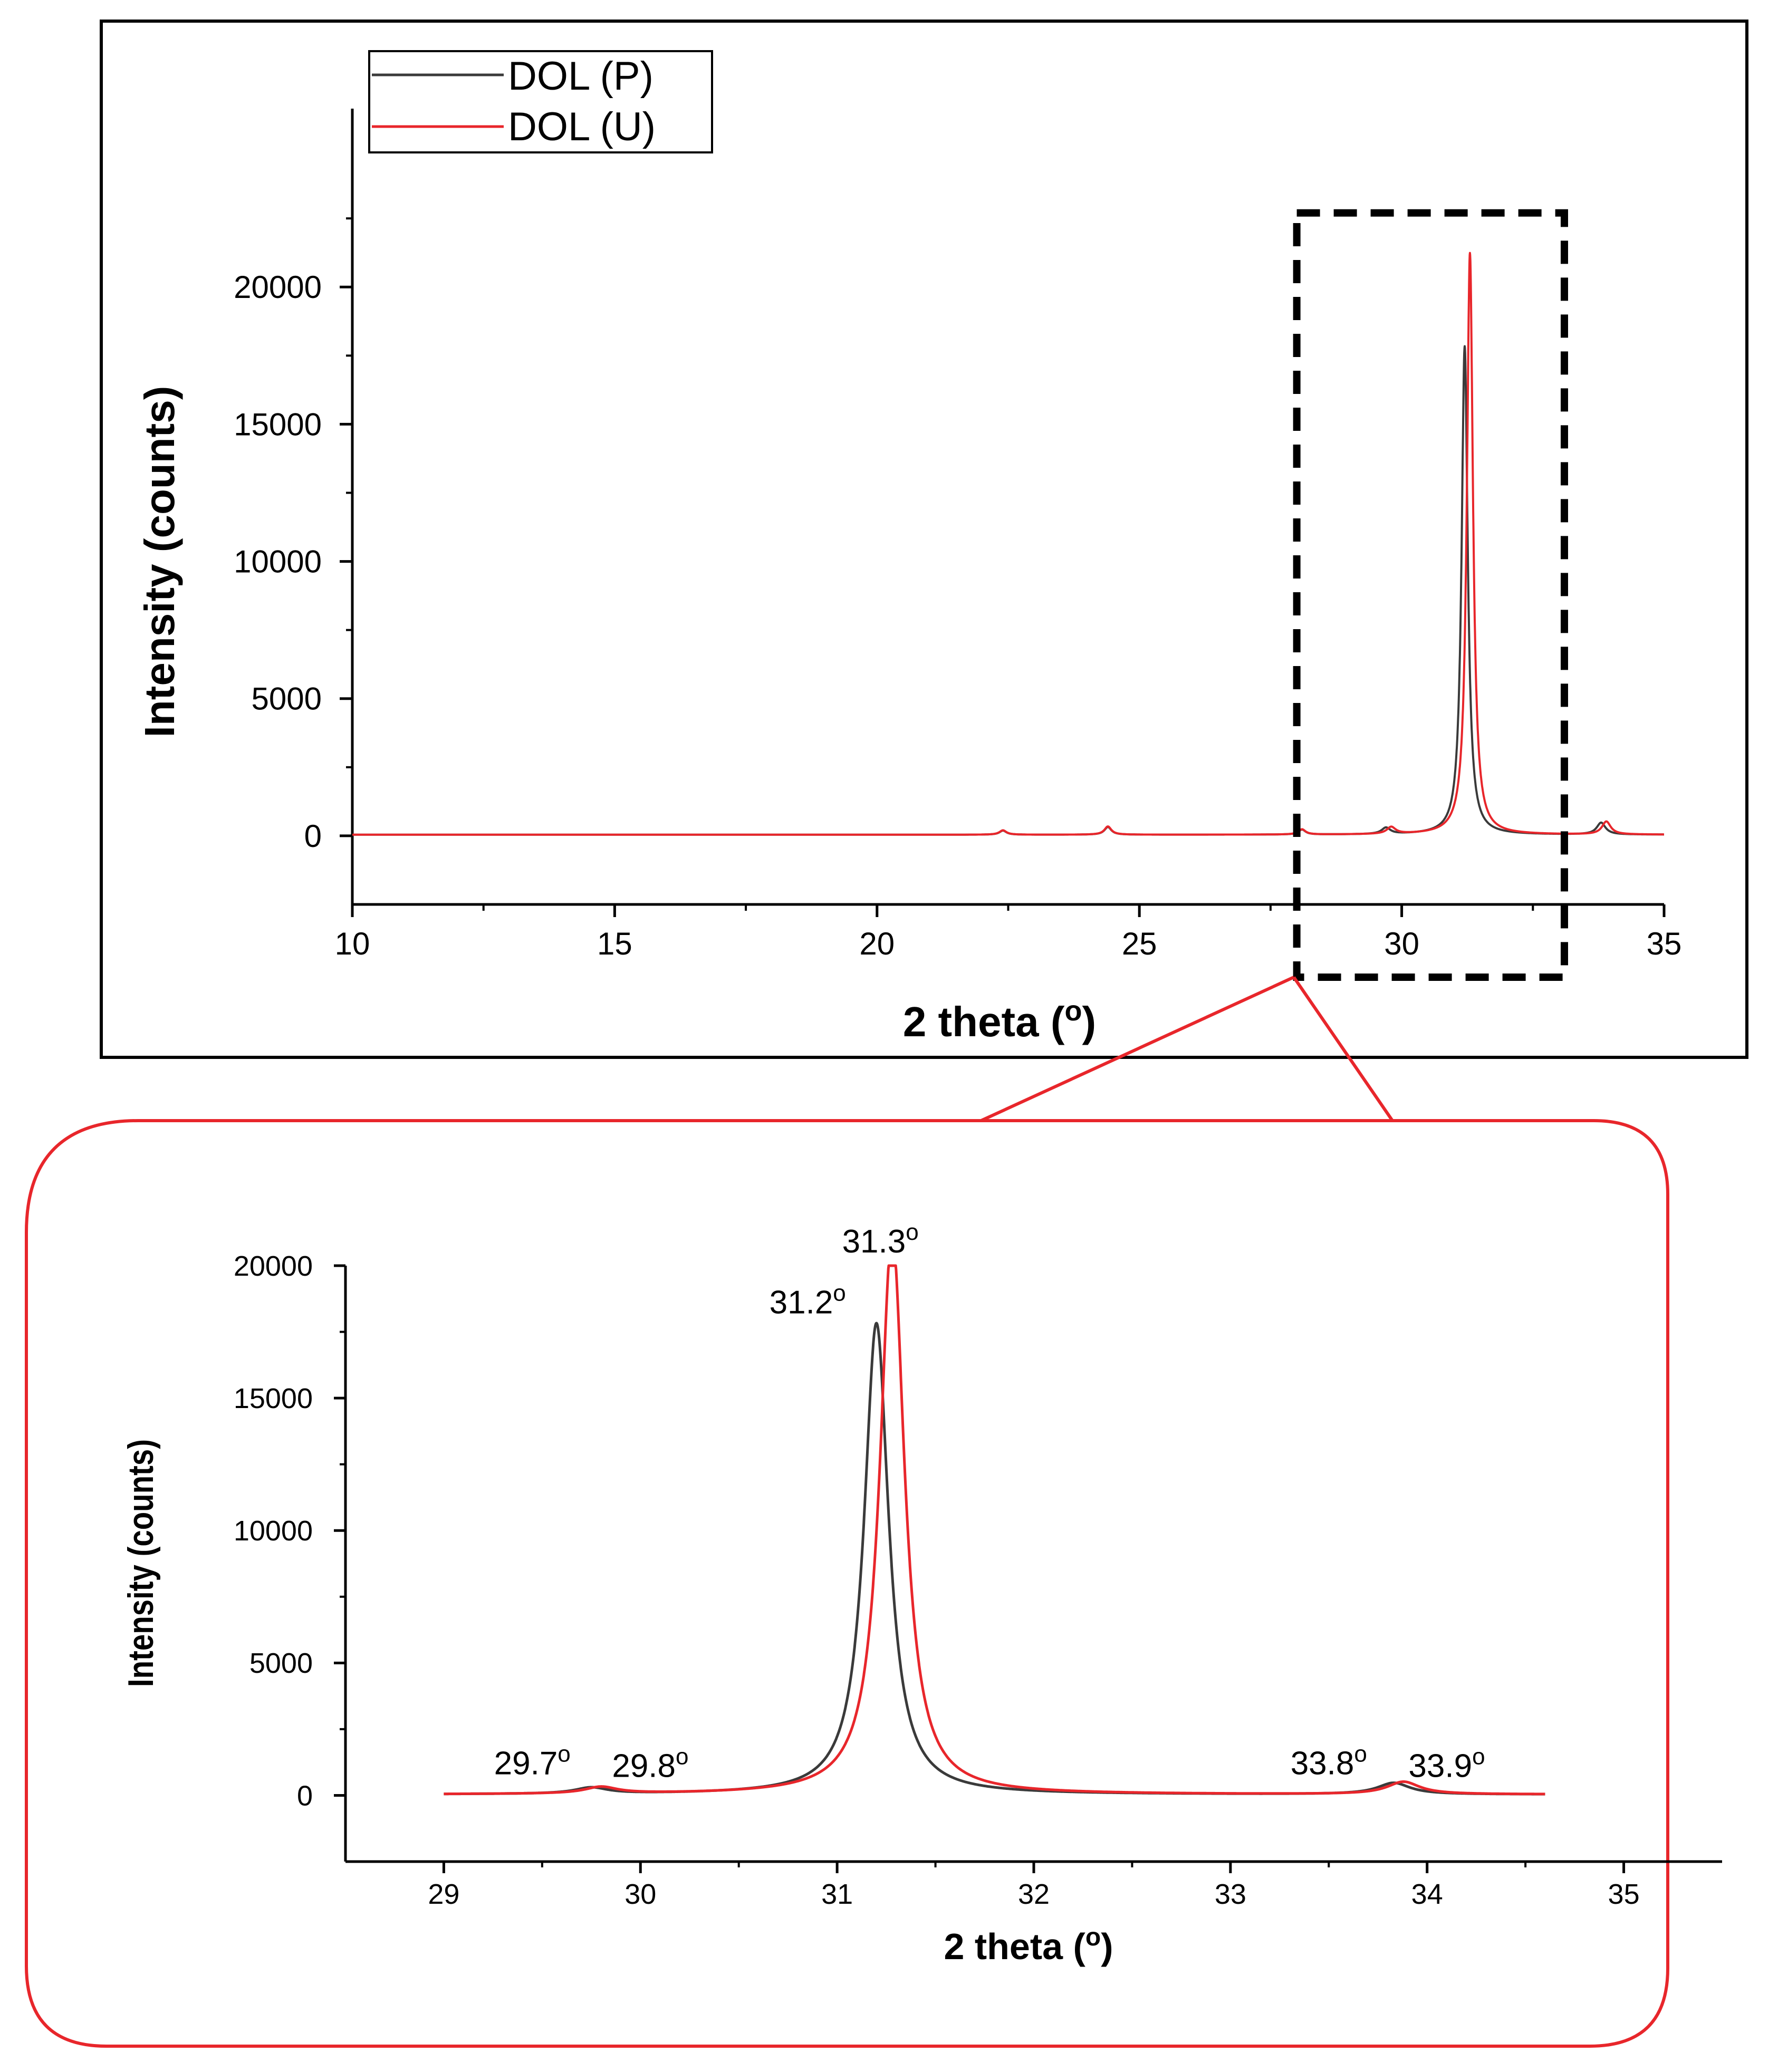  I want to click on zoom-x-axis-label: 2 theta (o), so click(1028, 1945).